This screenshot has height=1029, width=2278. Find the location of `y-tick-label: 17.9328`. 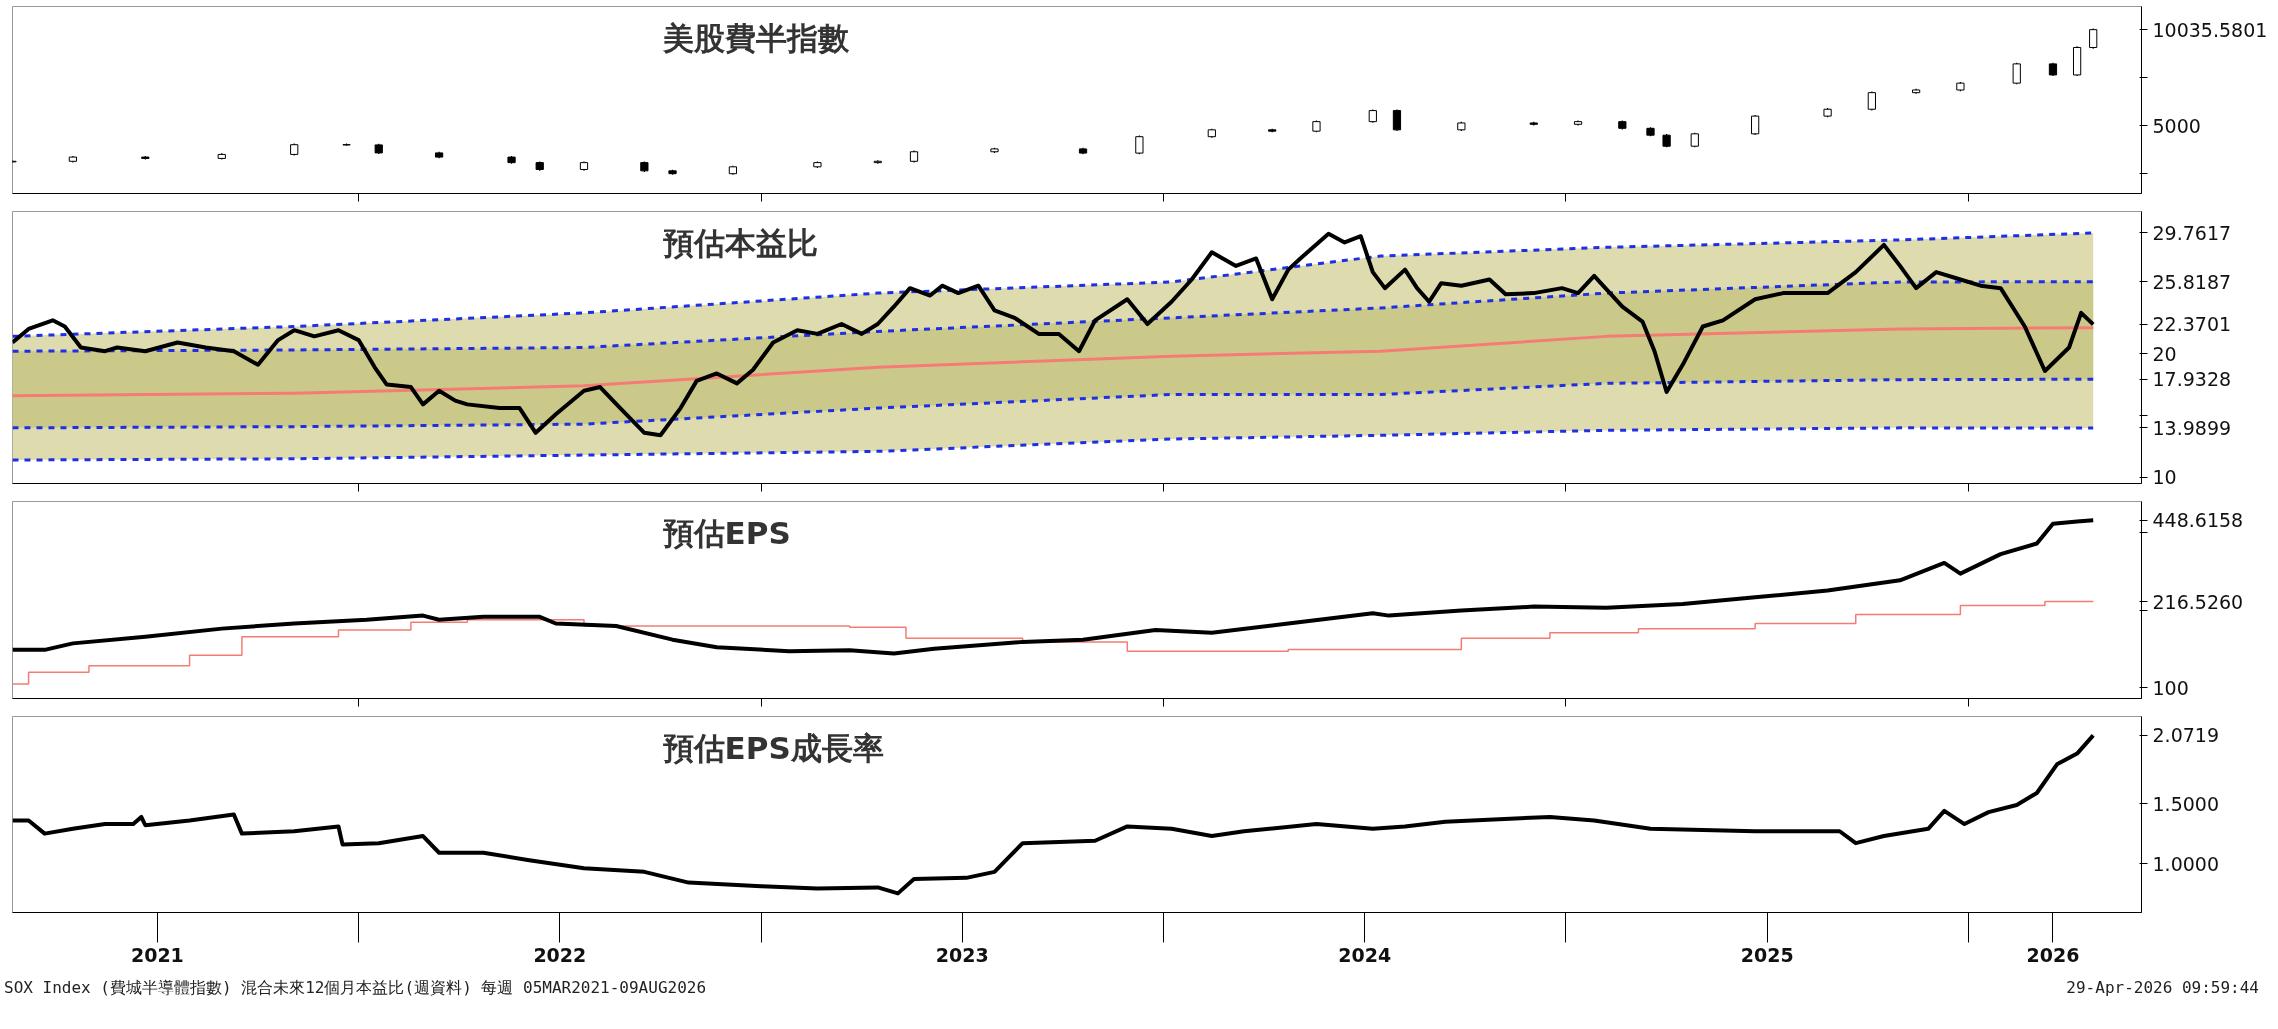

y-tick-label: 17.9328 is located at coordinates (2192, 379).